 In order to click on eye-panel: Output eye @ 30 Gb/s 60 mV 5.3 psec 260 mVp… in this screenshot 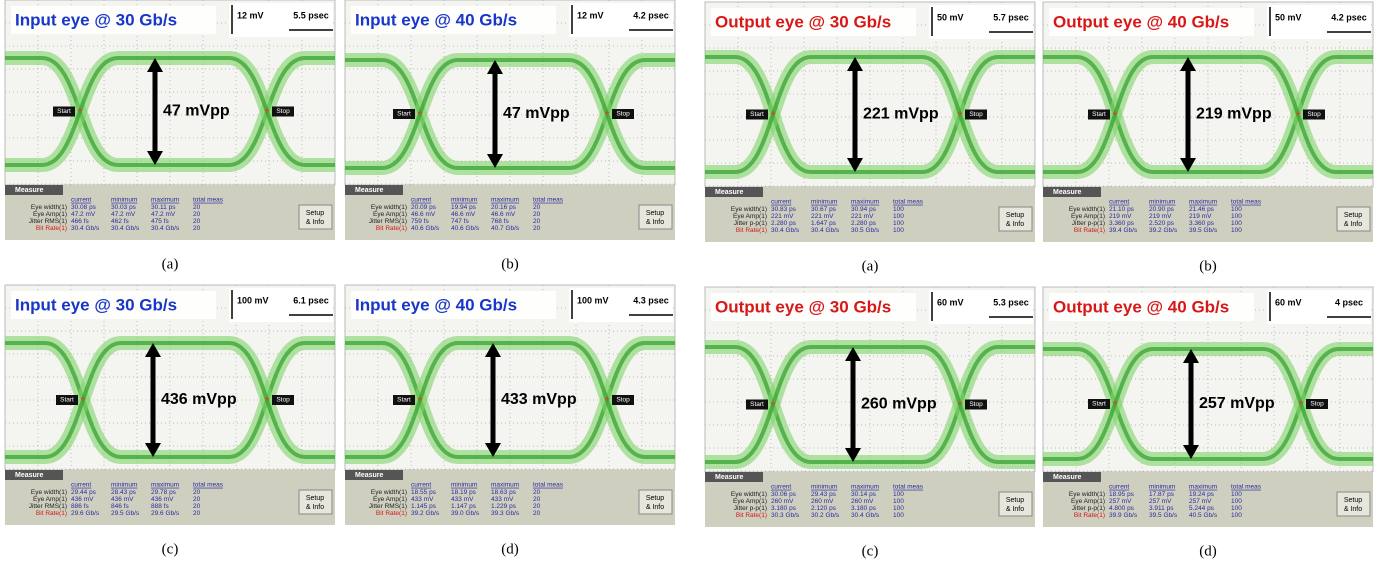, I will do `click(870, 422)`.